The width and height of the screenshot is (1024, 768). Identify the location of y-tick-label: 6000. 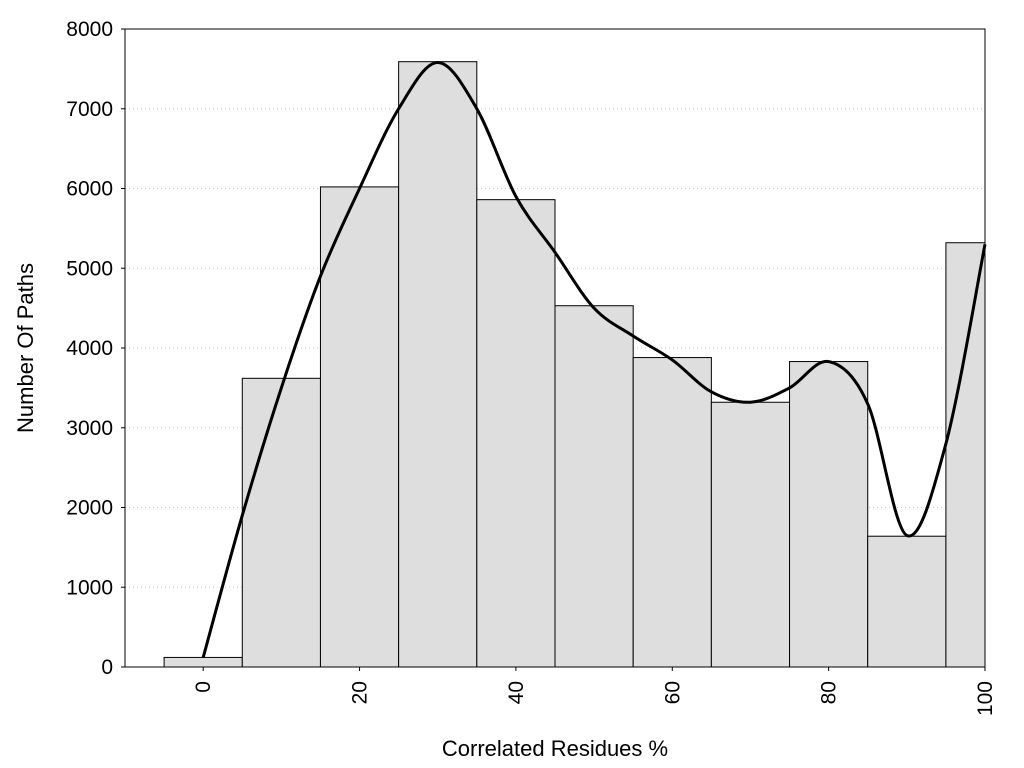
(89, 189).